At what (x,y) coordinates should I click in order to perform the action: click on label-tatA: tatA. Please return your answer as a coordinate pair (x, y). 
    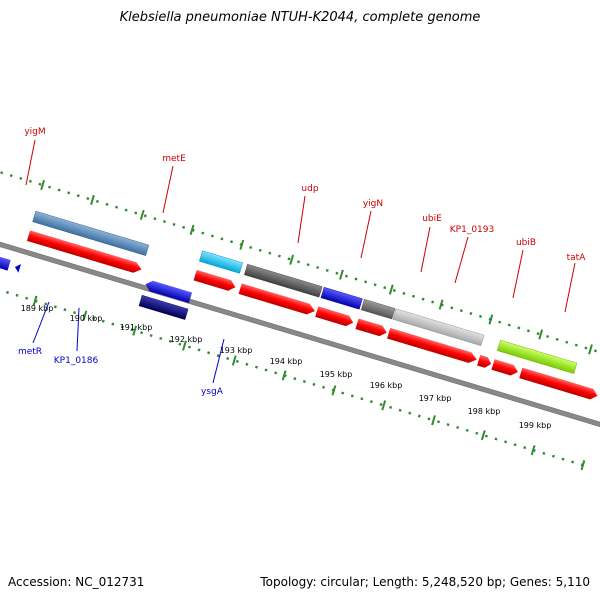
    Looking at the image, I should click on (577, 258).